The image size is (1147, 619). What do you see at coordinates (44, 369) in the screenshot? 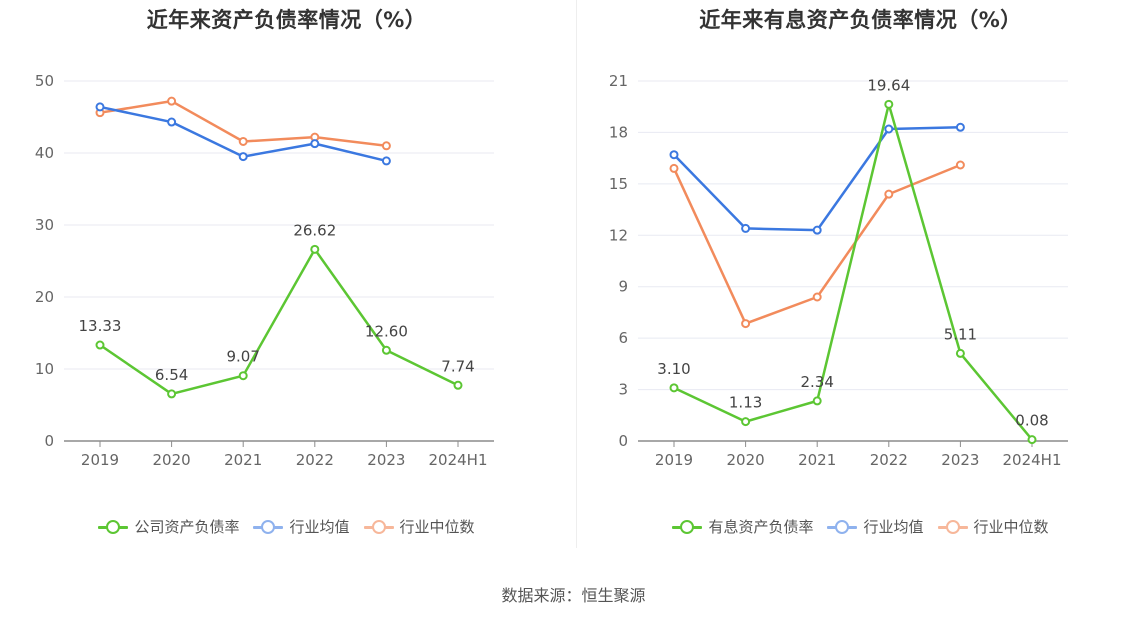
I see `y-tick-label: 10` at bounding box center [44, 369].